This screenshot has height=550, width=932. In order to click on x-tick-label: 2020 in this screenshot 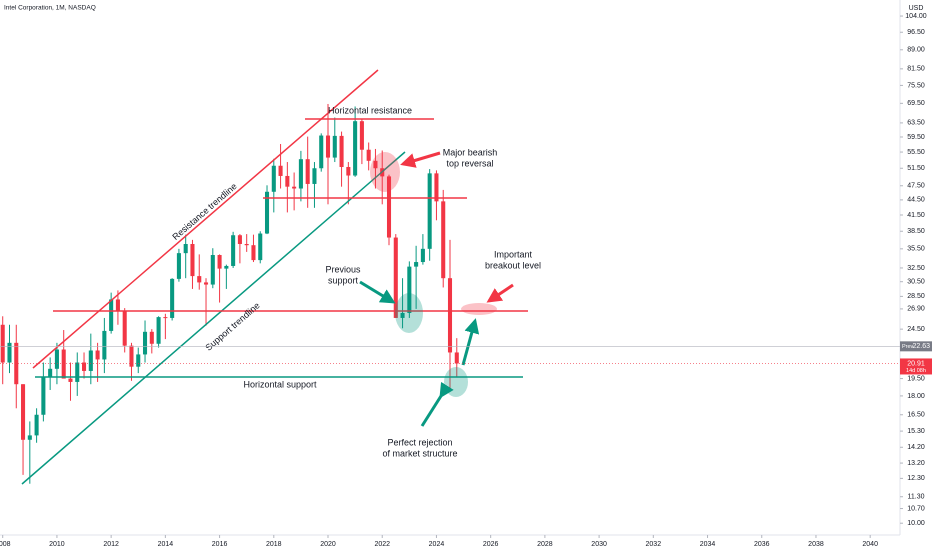, I will do `click(328, 544)`.